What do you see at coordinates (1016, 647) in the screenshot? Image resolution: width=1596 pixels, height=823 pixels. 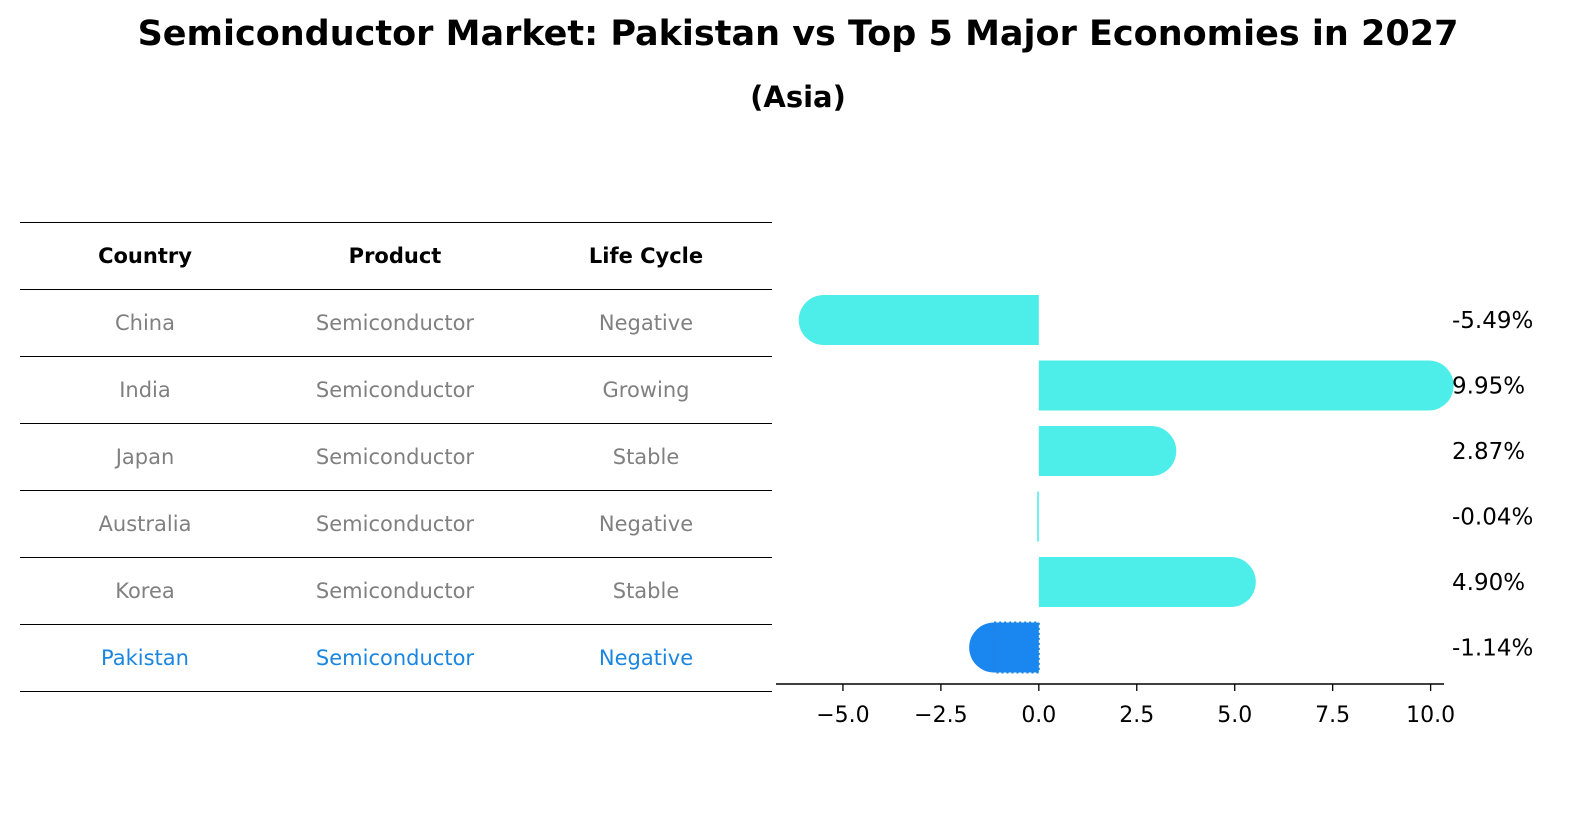 I see `bar-outline-highlight` at bounding box center [1016, 647].